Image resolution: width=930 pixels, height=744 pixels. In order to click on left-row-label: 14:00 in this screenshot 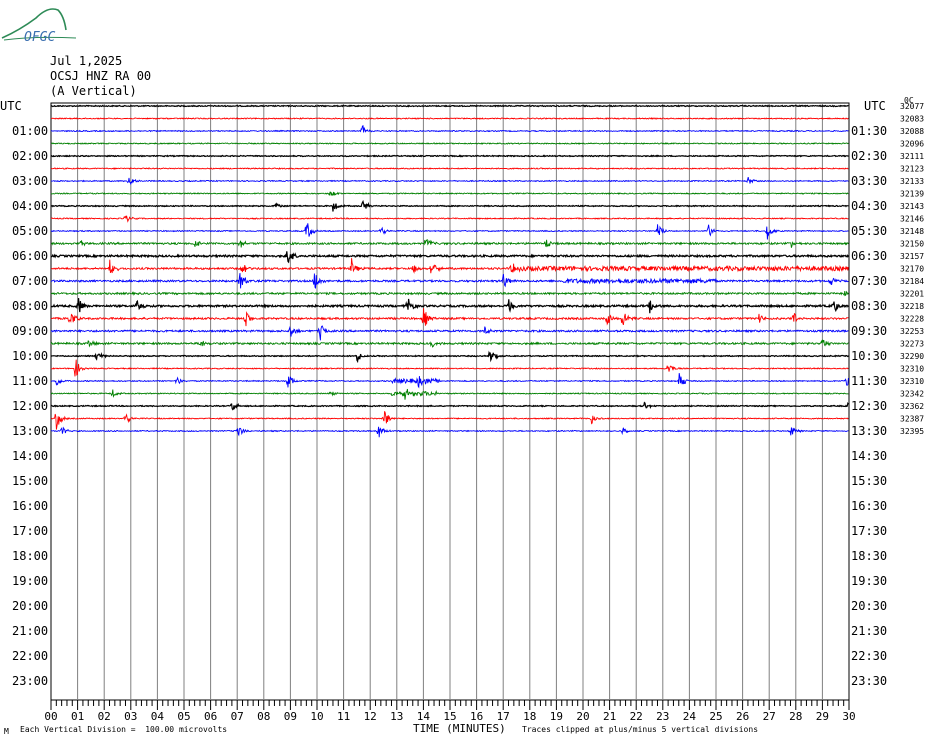, I will do `click(30, 456)`.